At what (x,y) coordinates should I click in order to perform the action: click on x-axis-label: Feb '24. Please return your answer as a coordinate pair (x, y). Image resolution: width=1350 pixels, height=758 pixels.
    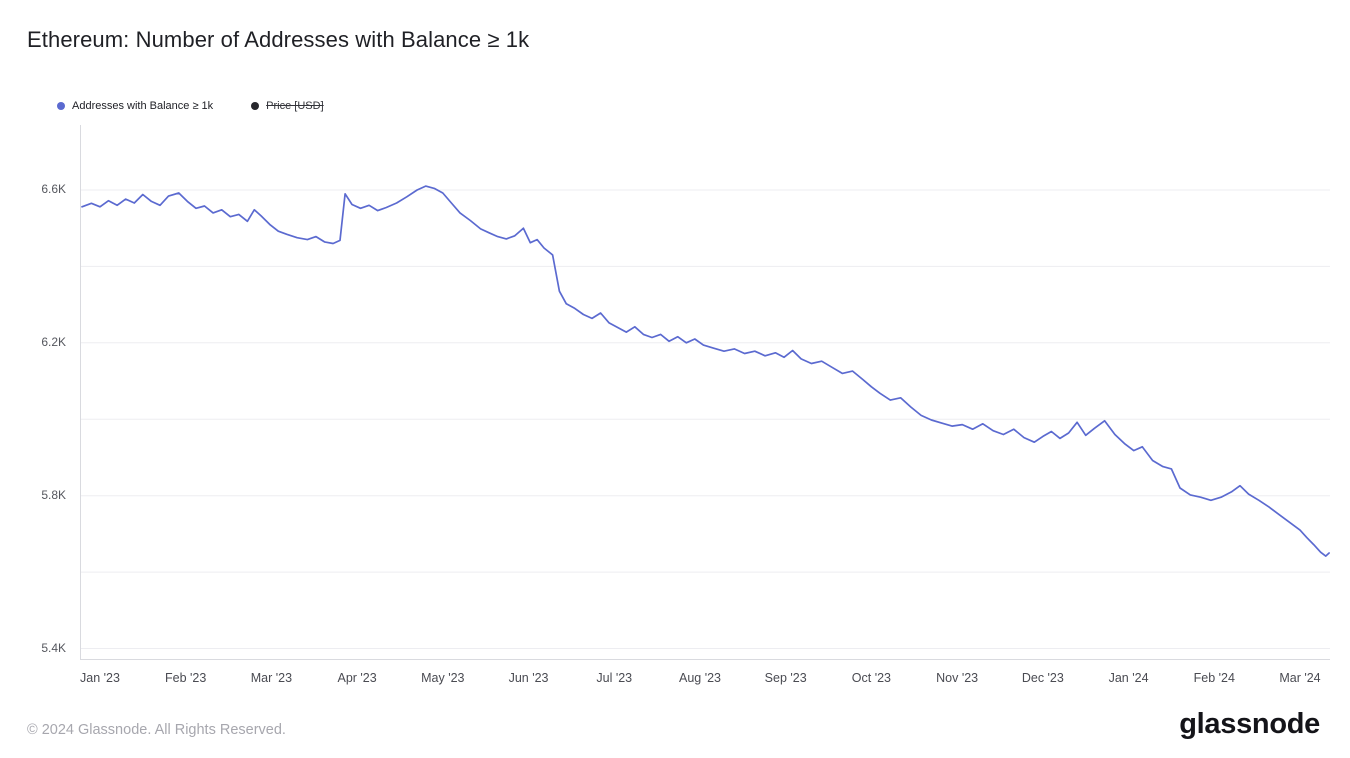
    Looking at the image, I should click on (1214, 678).